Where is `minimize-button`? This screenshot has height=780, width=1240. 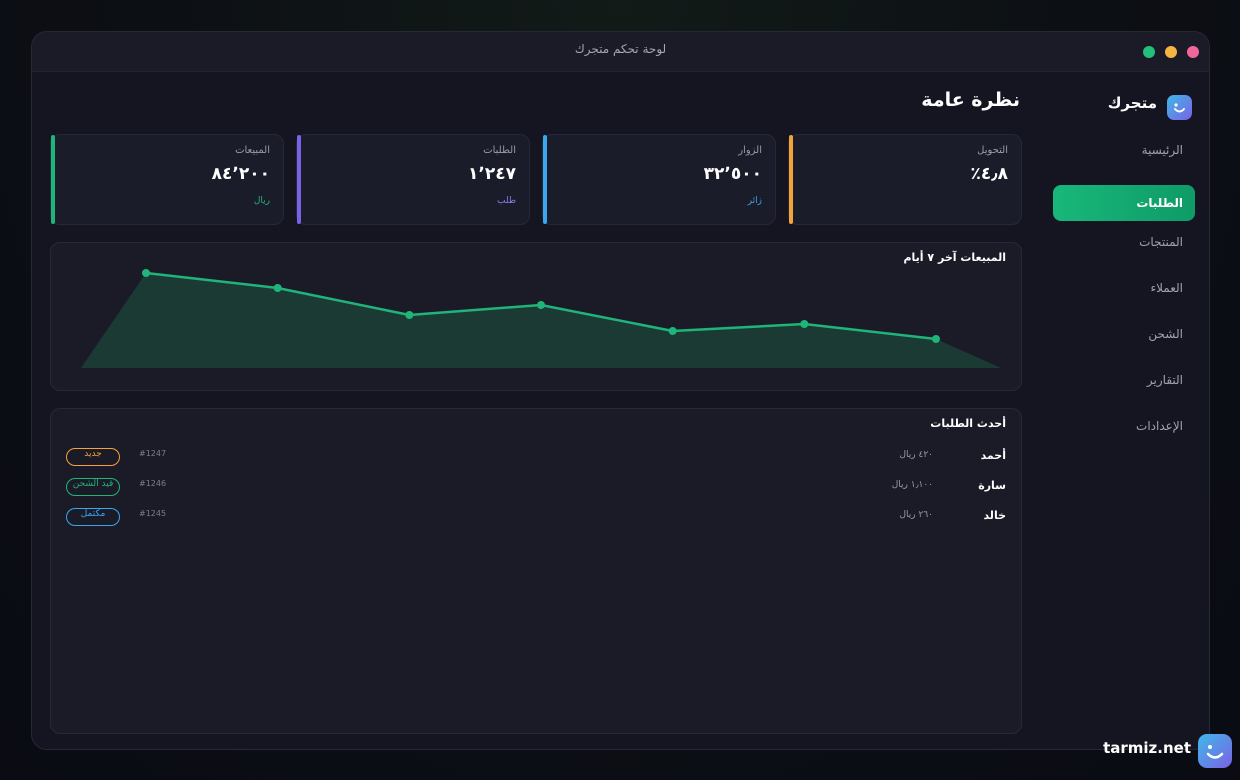
minimize-button is located at coordinates (1171, 52).